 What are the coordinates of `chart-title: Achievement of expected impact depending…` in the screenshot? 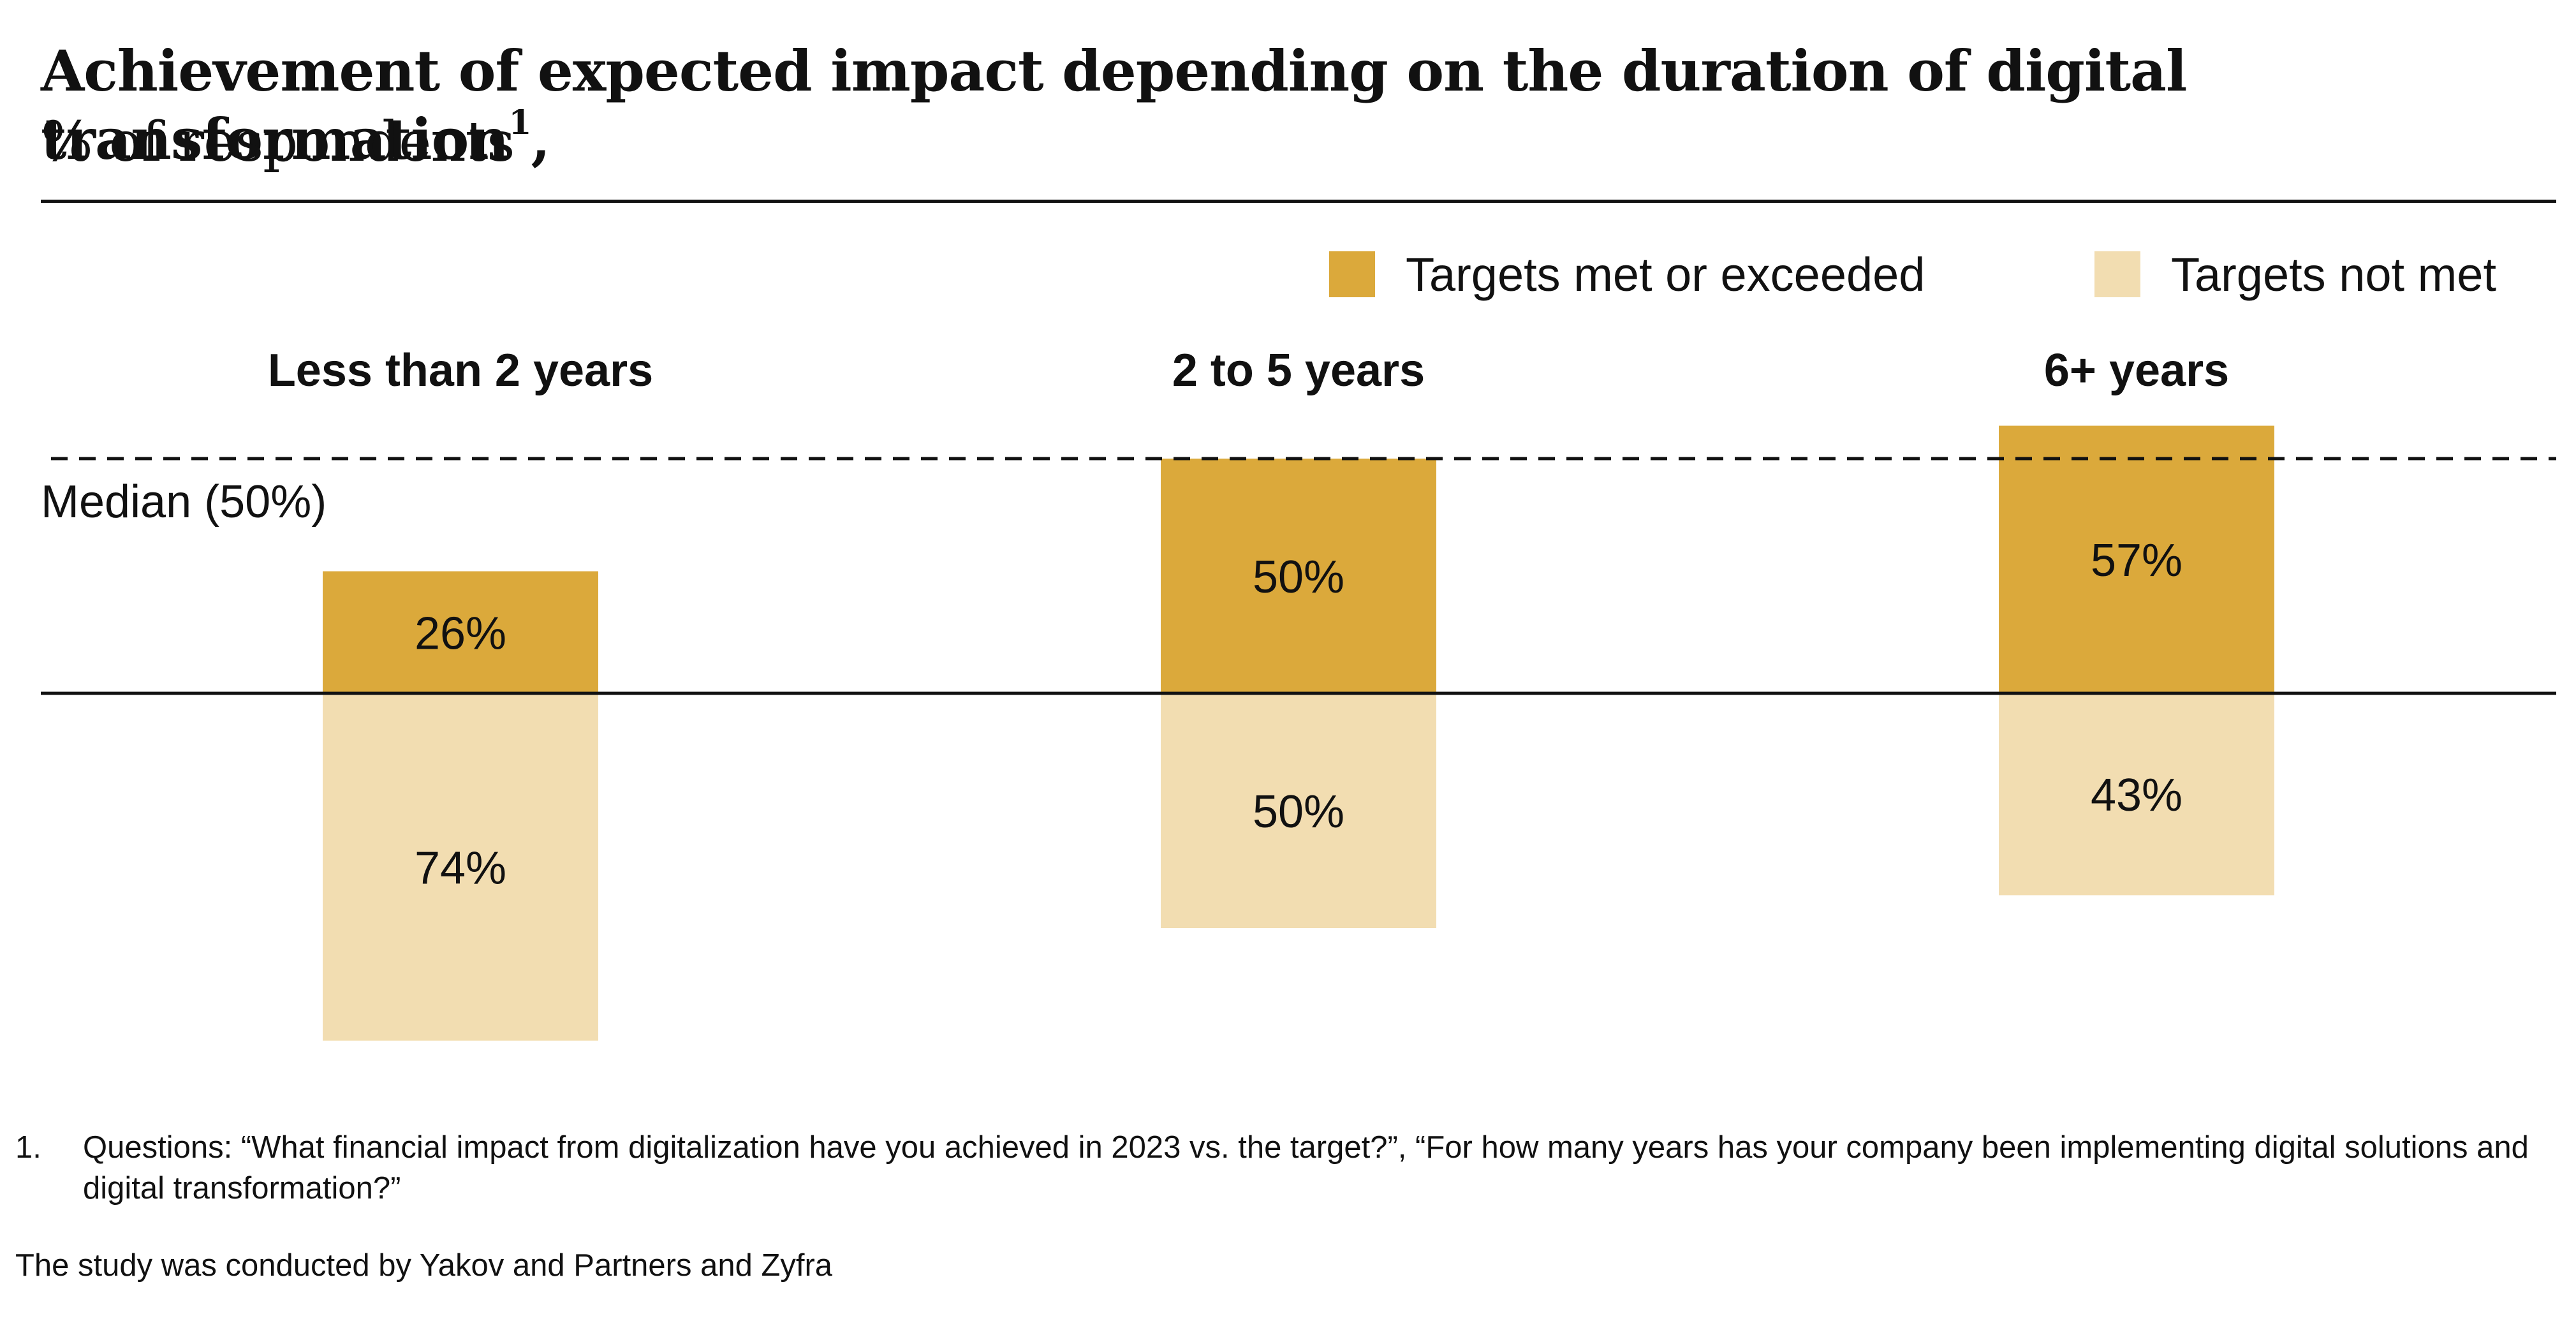 It's located at (1300, 106).